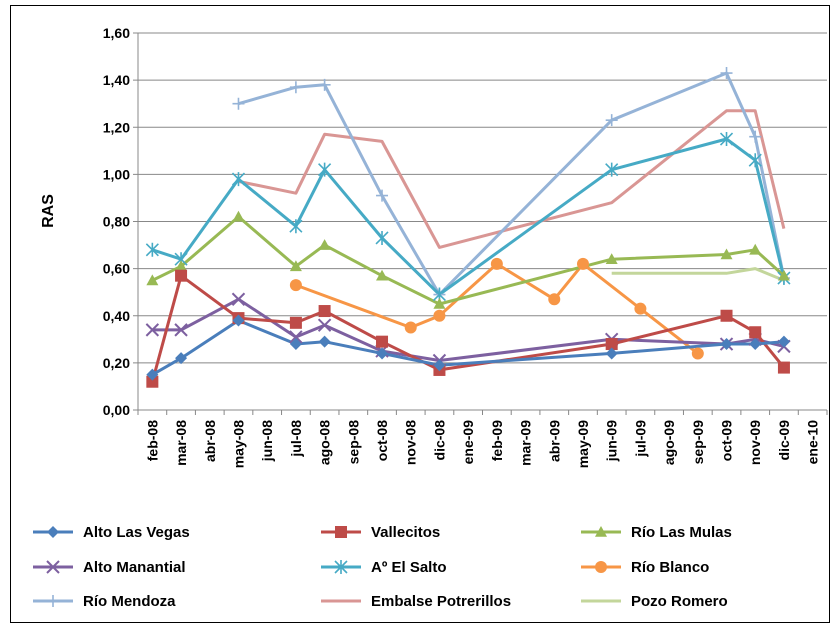 The height and width of the screenshot is (627, 840). I want to click on y-tick-label: 1,00, so click(116, 174).